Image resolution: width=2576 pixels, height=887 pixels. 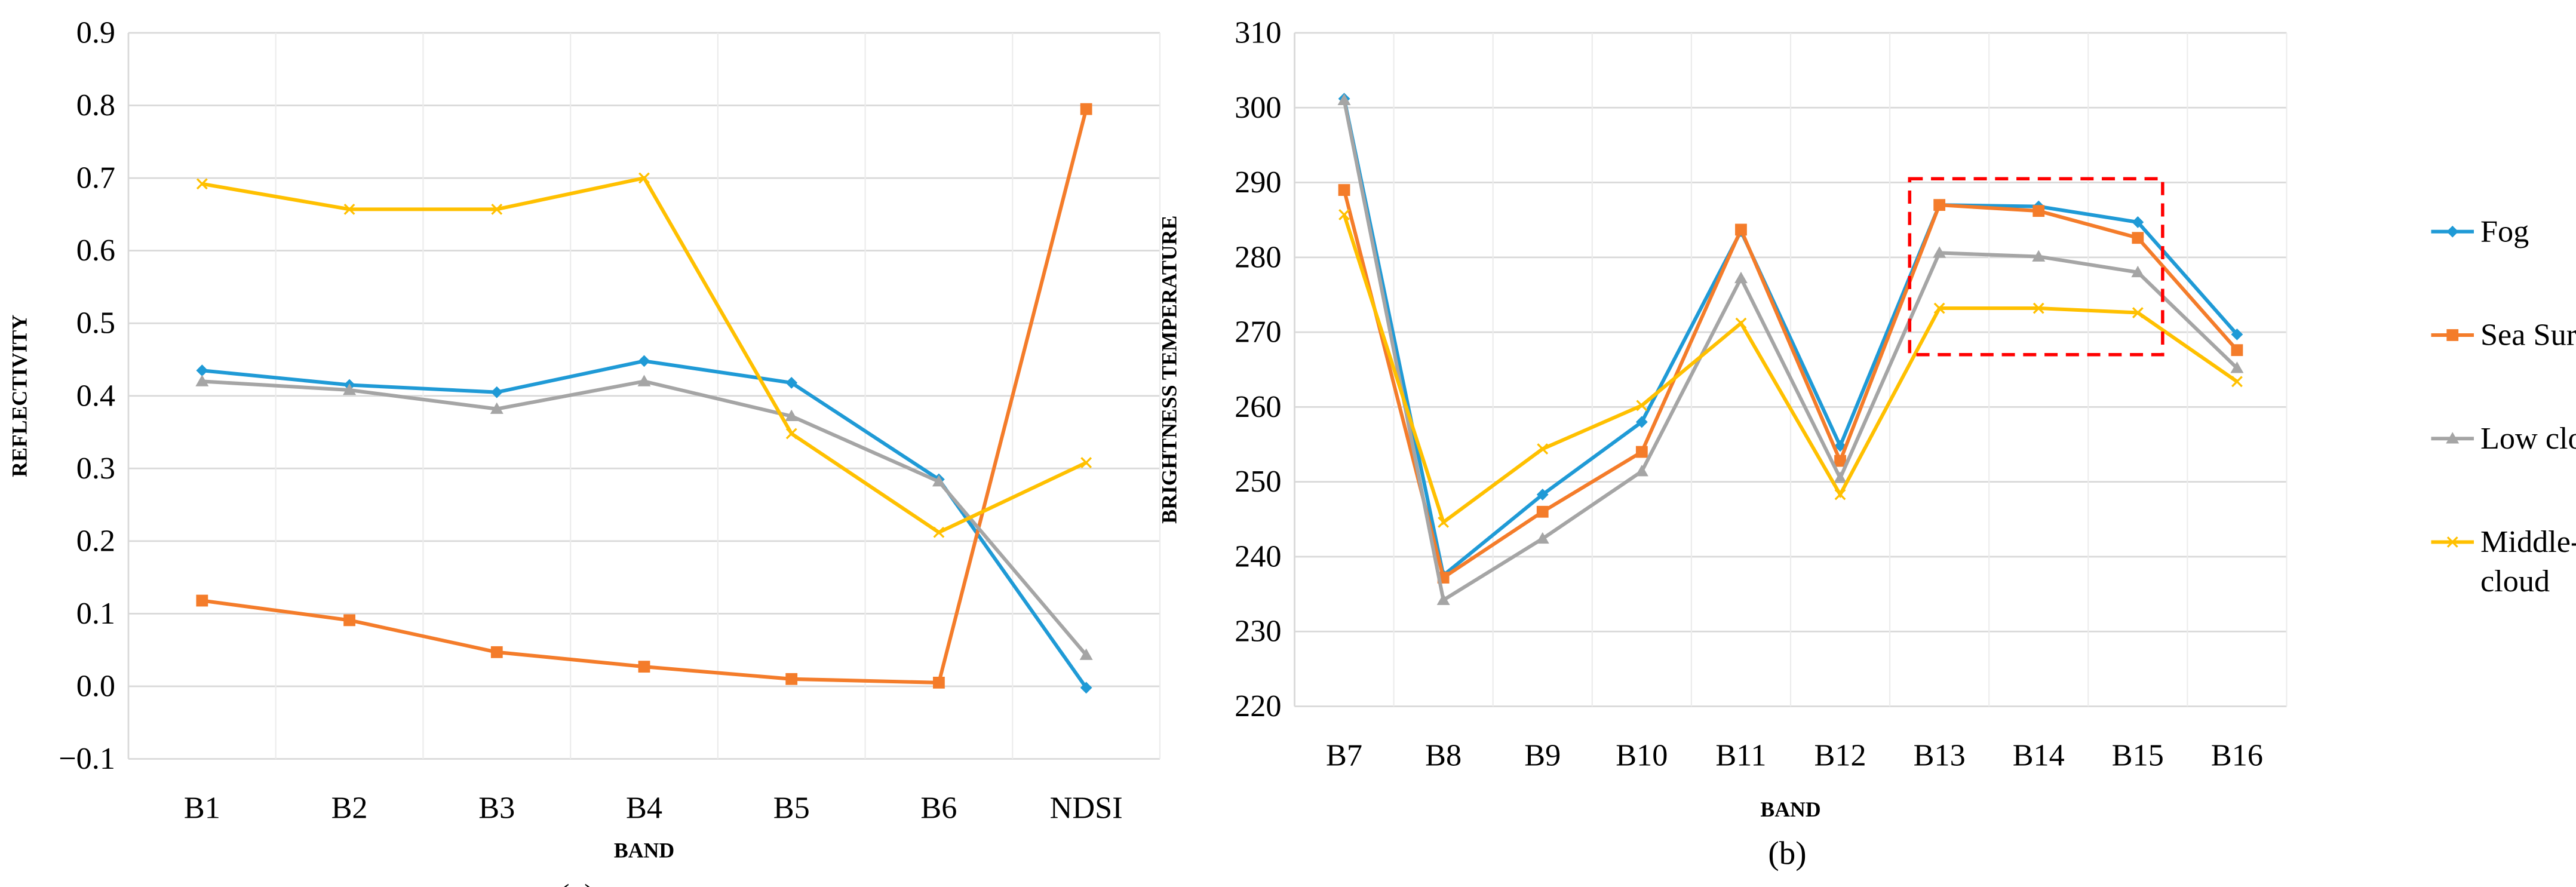 What do you see at coordinates (95, 178) in the screenshot?
I see `y-tick-label: 0.7` at bounding box center [95, 178].